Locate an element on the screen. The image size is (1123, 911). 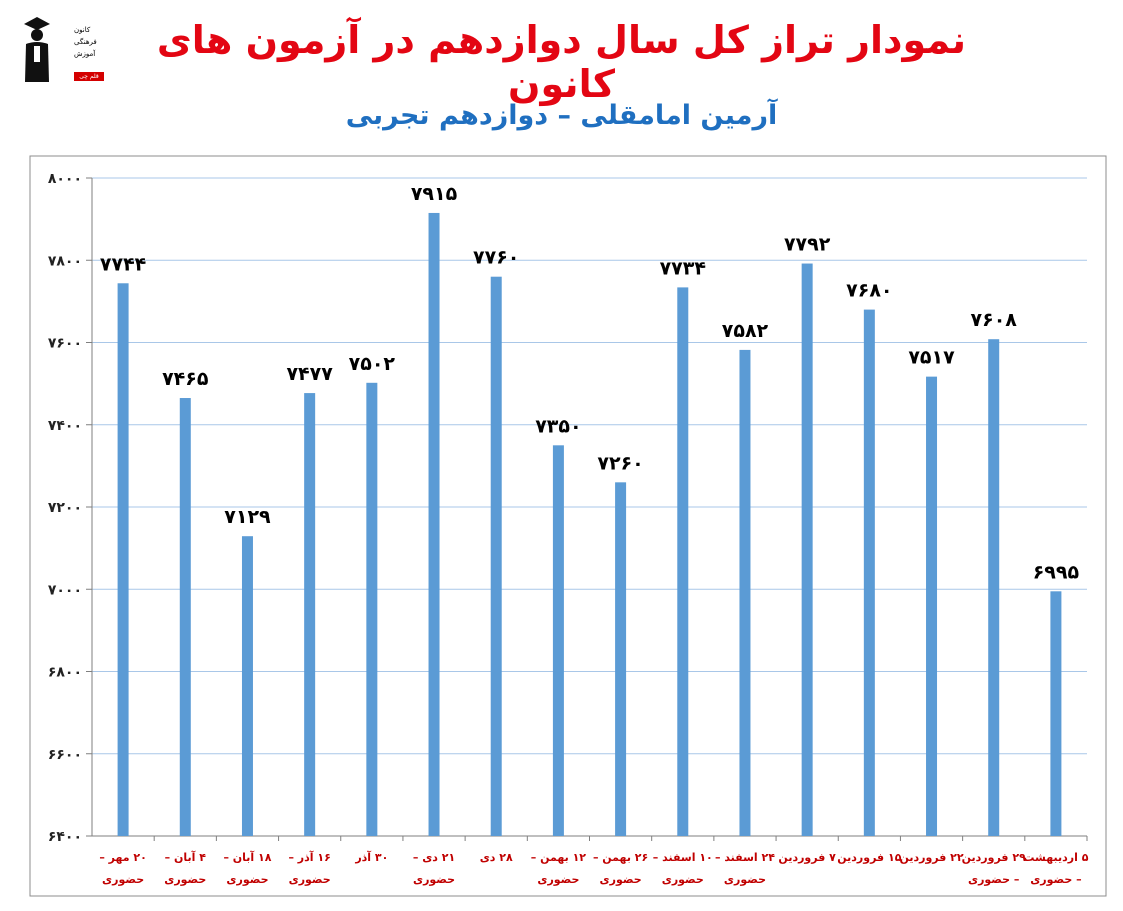
x-tick-label: ۳۰ آذر is located at coordinates (371, 857).